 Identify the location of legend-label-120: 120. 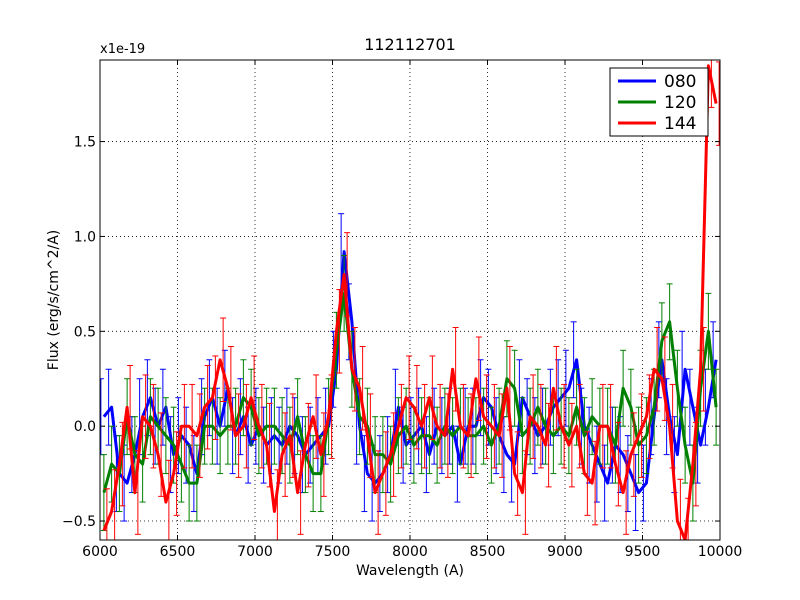
(680, 103).